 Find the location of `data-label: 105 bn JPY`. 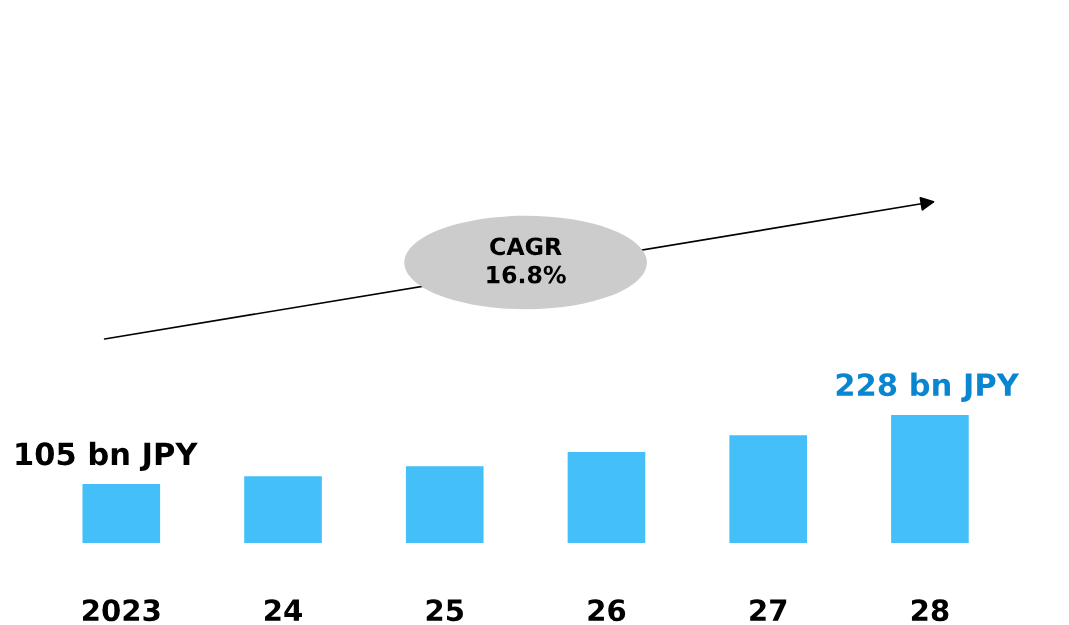

data-label: 105 bn JPY is located at coordinates (107, 456).